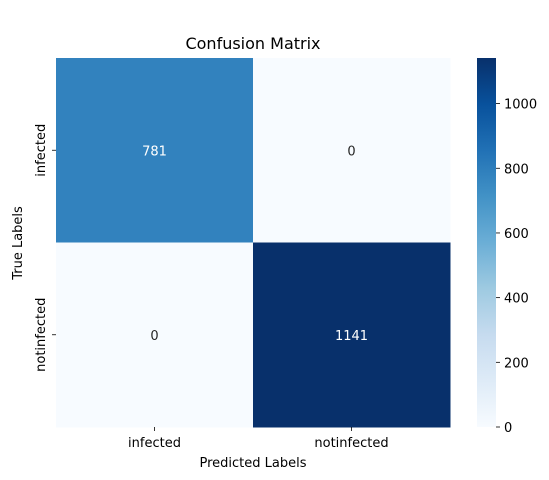 Image resolution: width=549 pixels, height=480 pixels. What do you see at coordinates (516, 363) in the screenshot?
I see `colorbar-tick-label: 200` at bounding box center [516, 363].